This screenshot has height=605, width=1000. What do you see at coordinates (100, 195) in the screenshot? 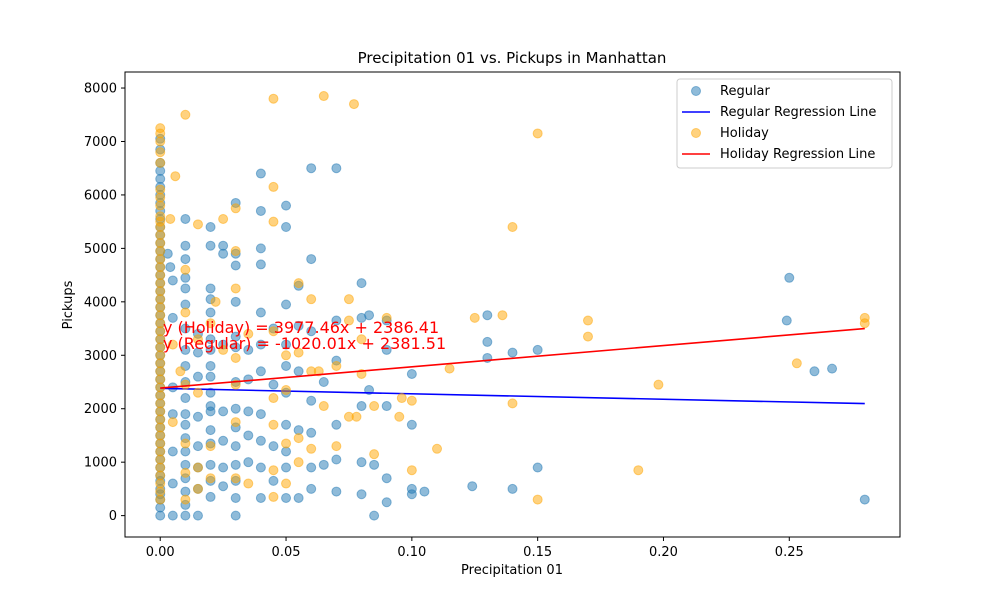
I see `y-tick-label: 6000` at bounding box center [100, 195].